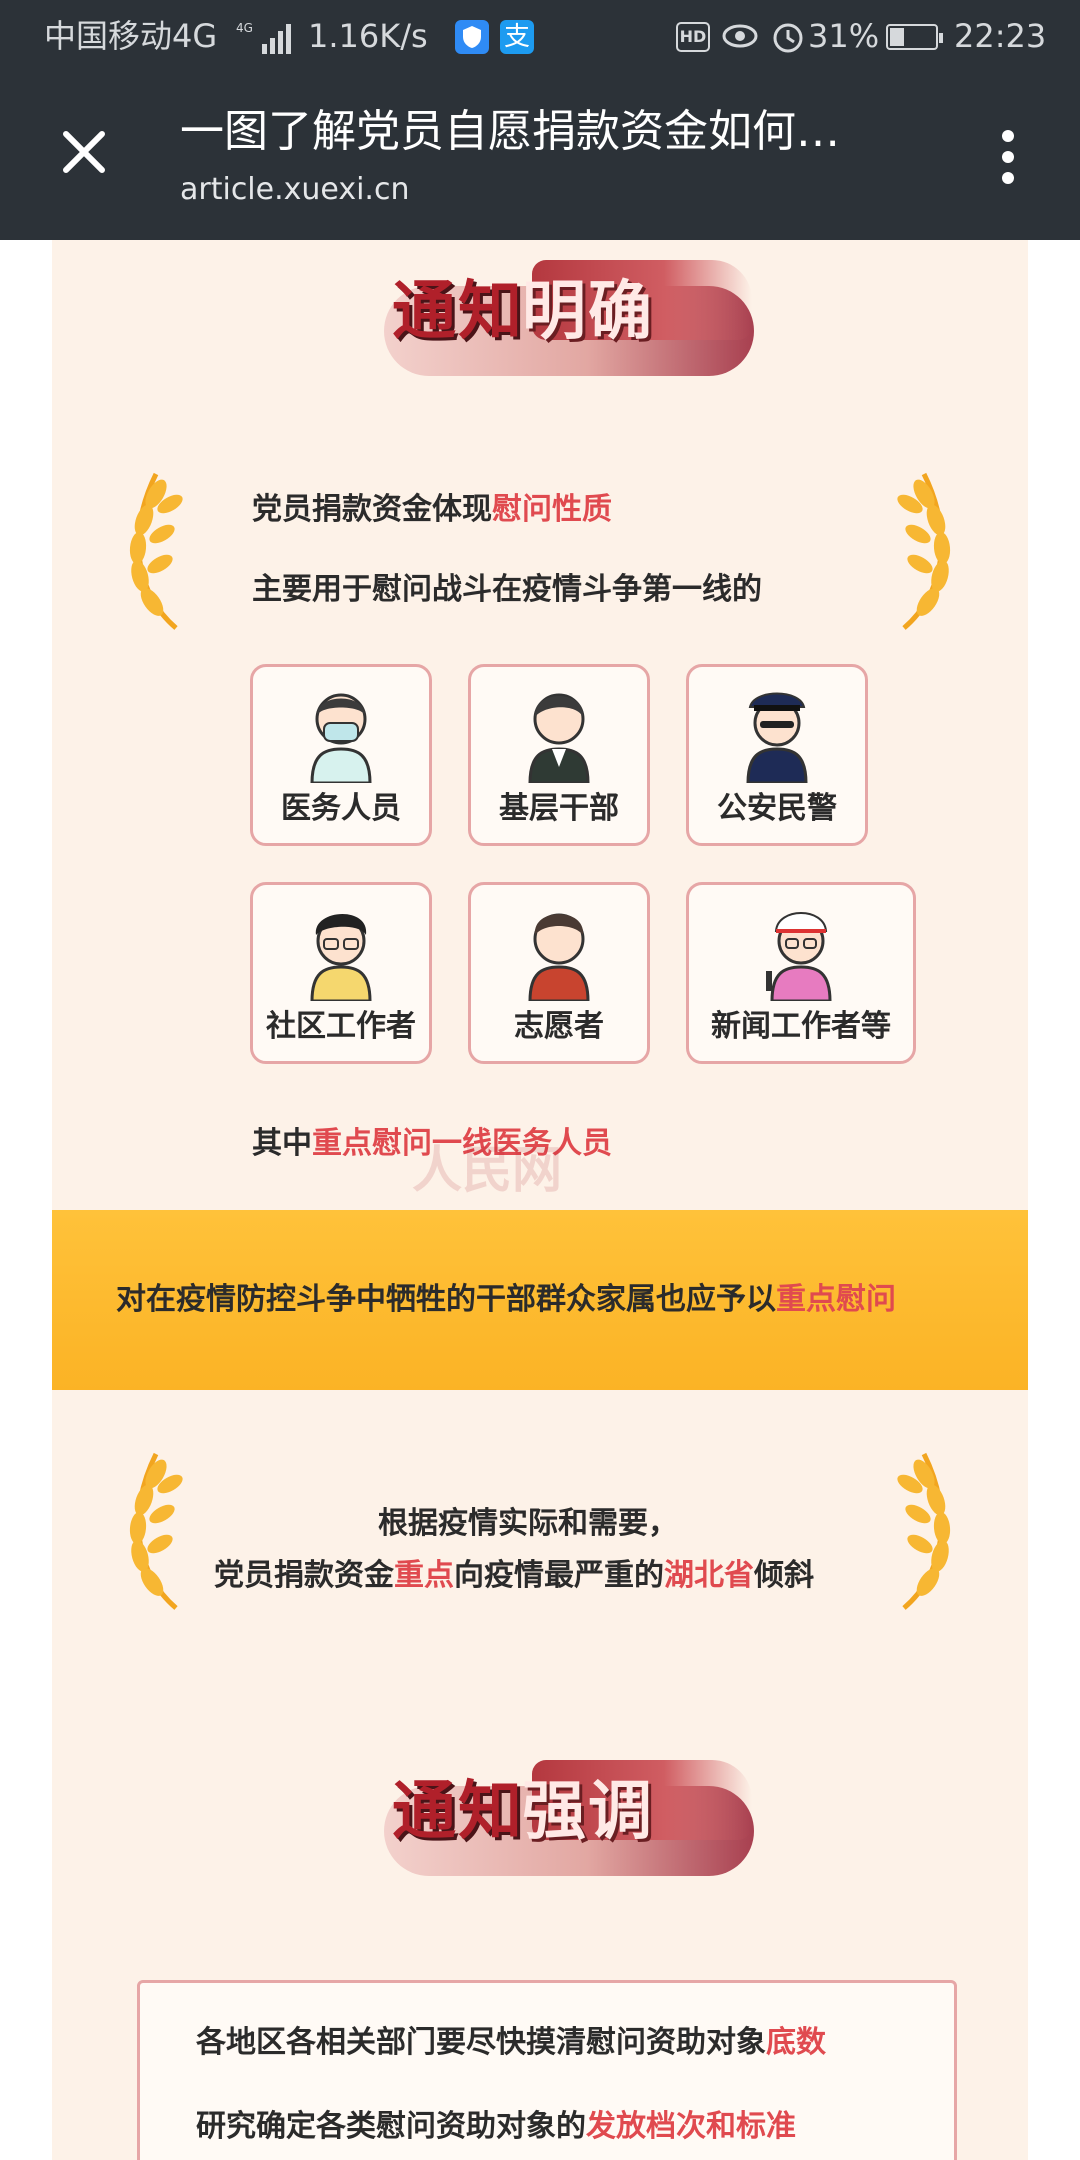 The height and width of the screenshot is (2160, 1080). I want to click on recipient-card-journalist: 新闻工作者等, so click(801, 973).